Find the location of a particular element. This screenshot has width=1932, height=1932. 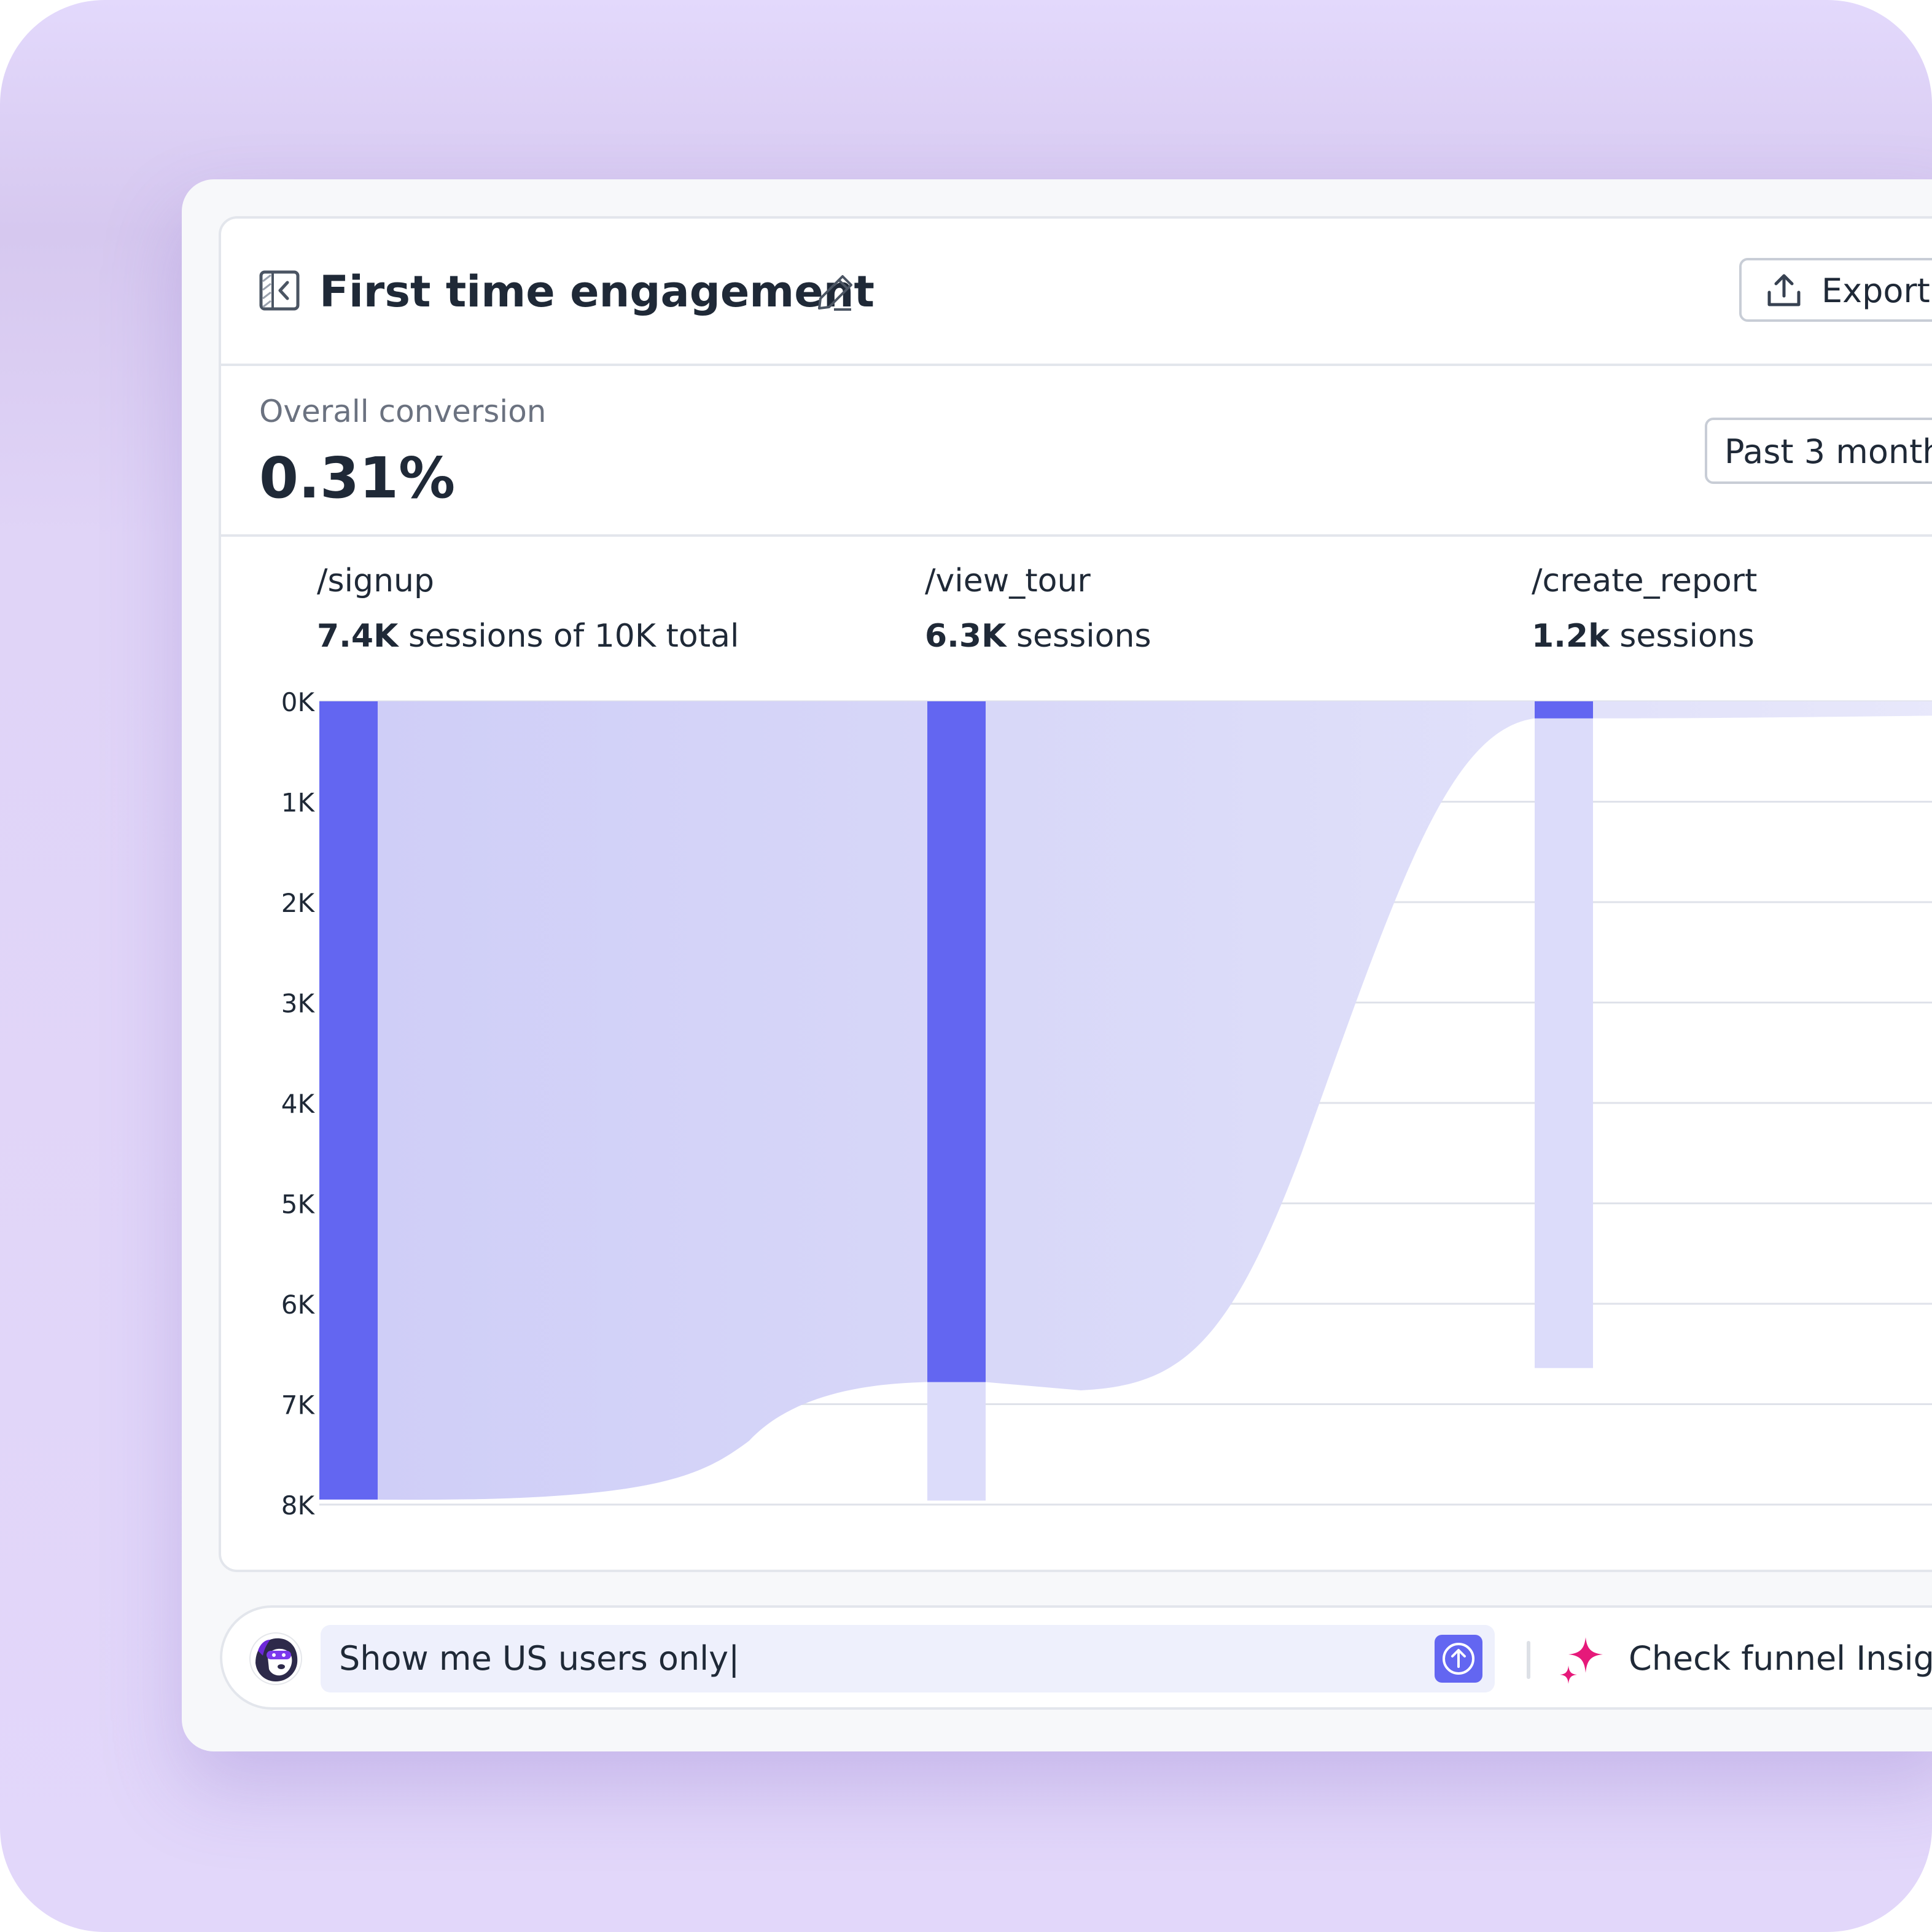

step-sessions-signup-text: sessions of 10K total is located at coordinates (569, 637).